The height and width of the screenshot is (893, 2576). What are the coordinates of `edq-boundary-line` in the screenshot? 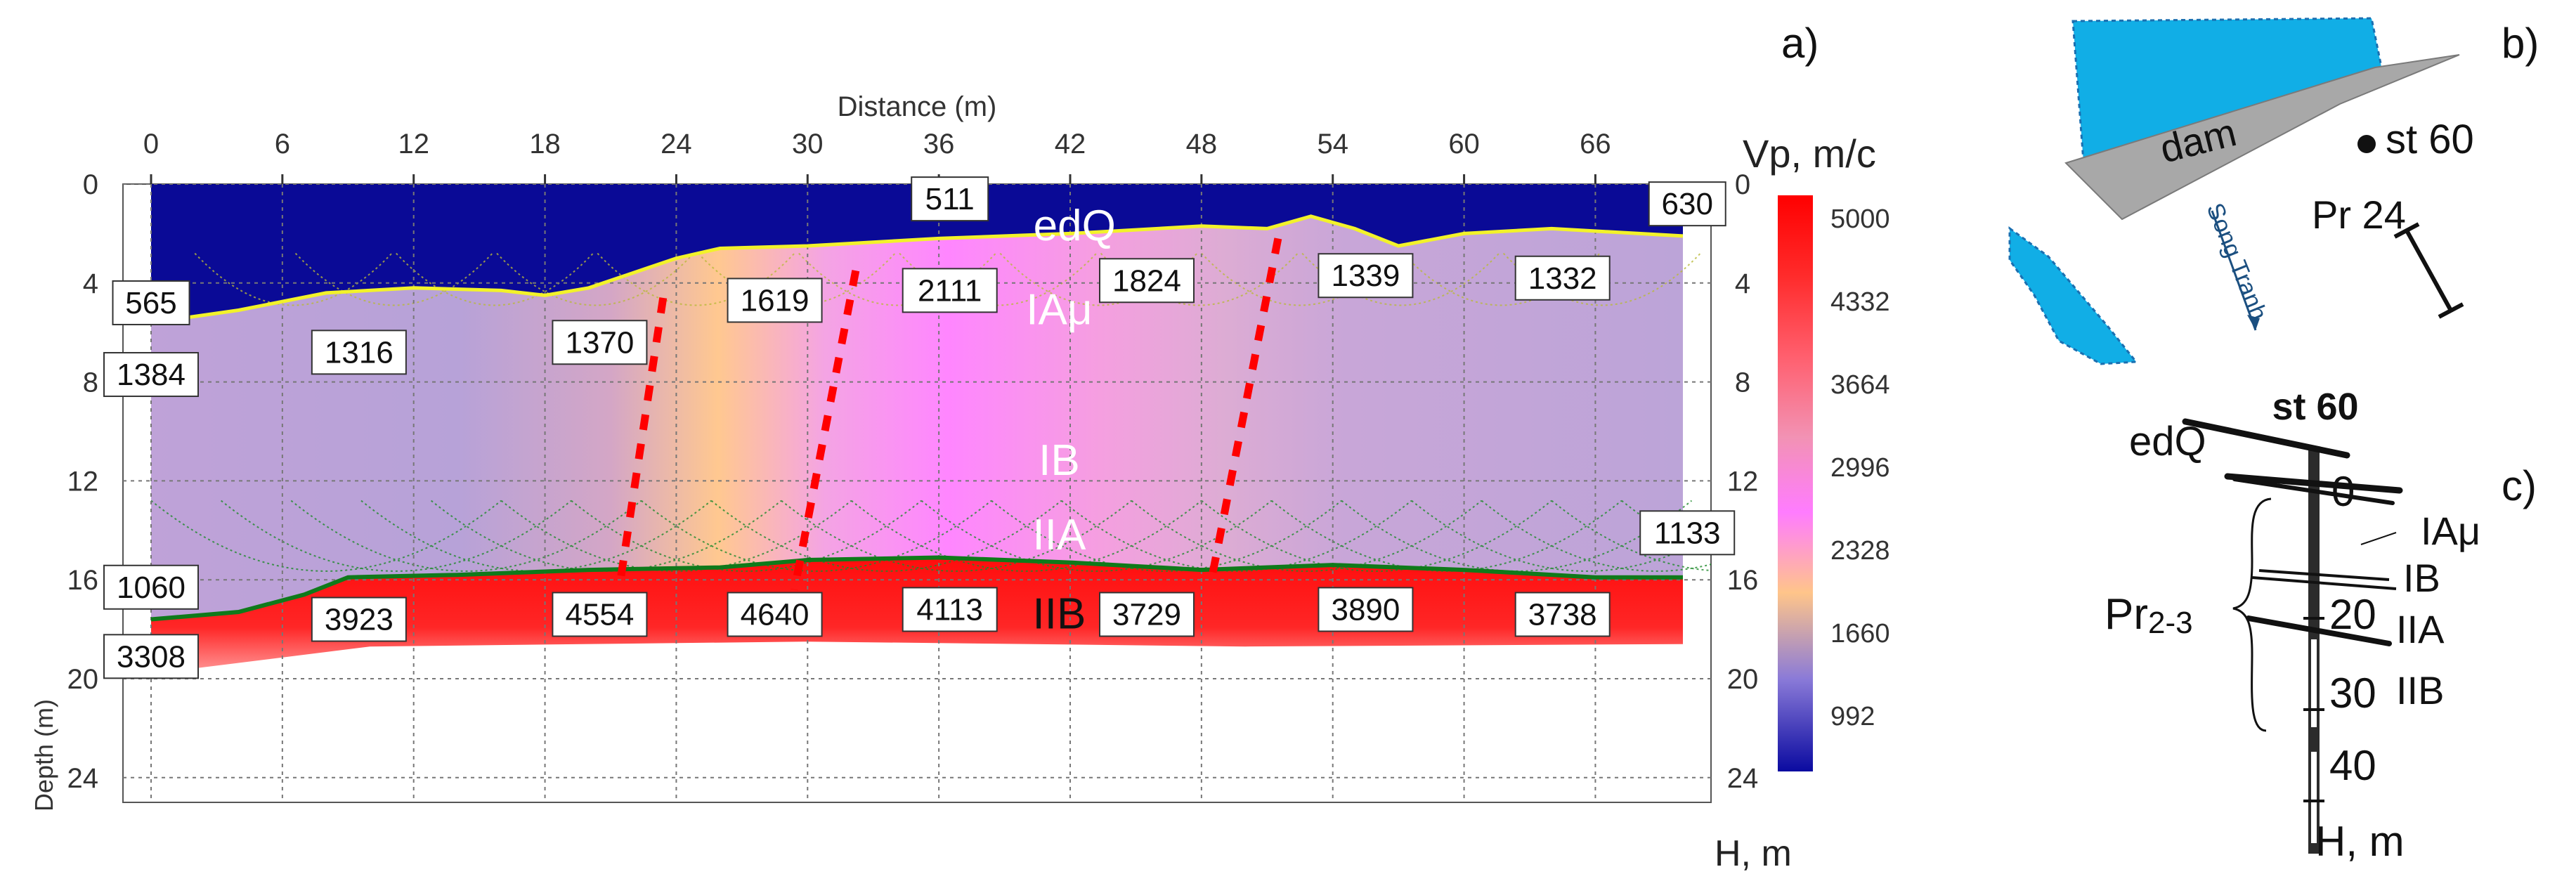 It's located at (917, 269).